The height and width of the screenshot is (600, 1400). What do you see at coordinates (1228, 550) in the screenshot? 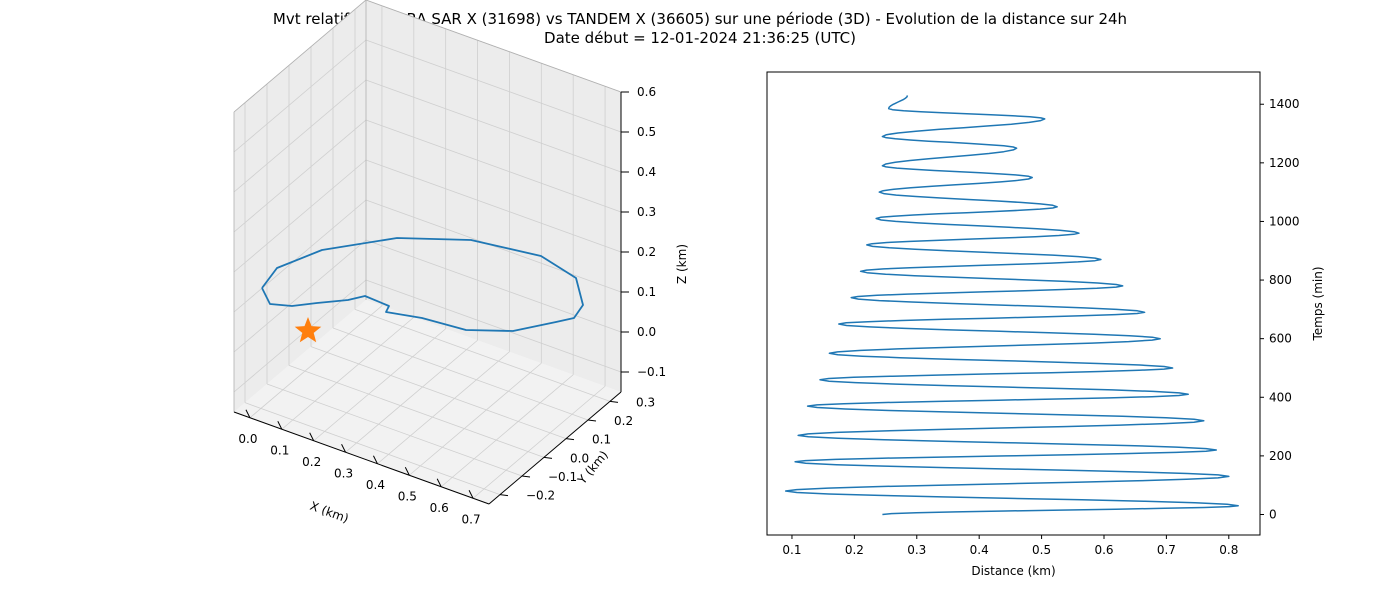
I see `x-tick-label: 0.8` at bounding box center [1228, 550].